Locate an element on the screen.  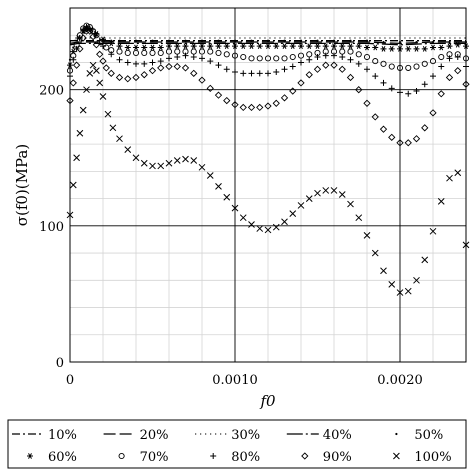
series-40pct is located at coordinates (267, 44).